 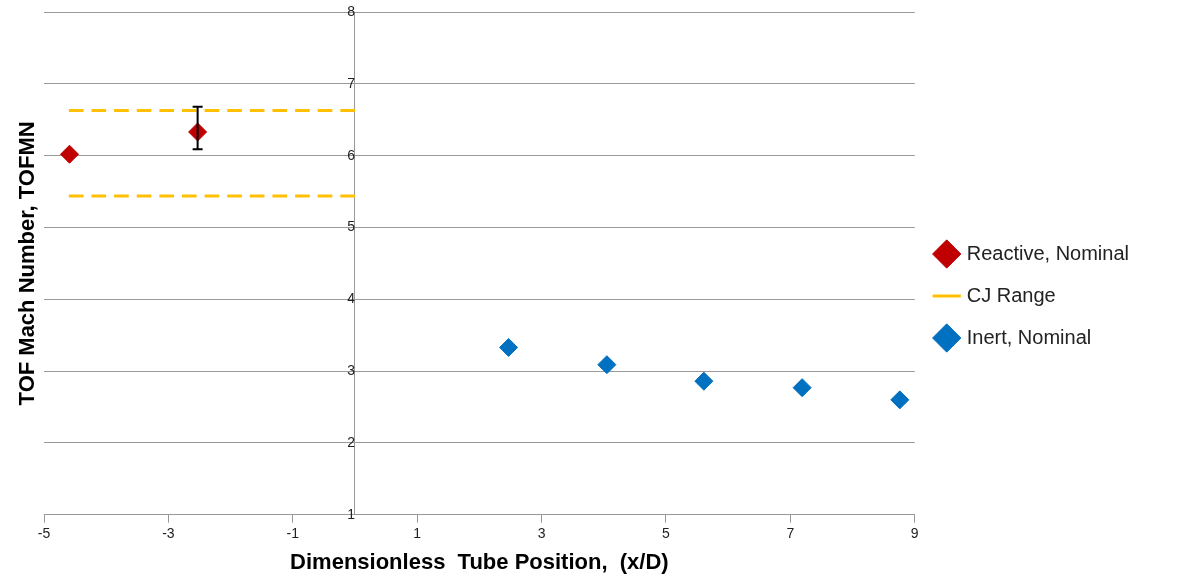 What do you see at coordinates (479, 561) in the screenshot?
I see `x-axis-title: Dimensionless Tube Position, (x/D)` at bounding box center [479, 561].